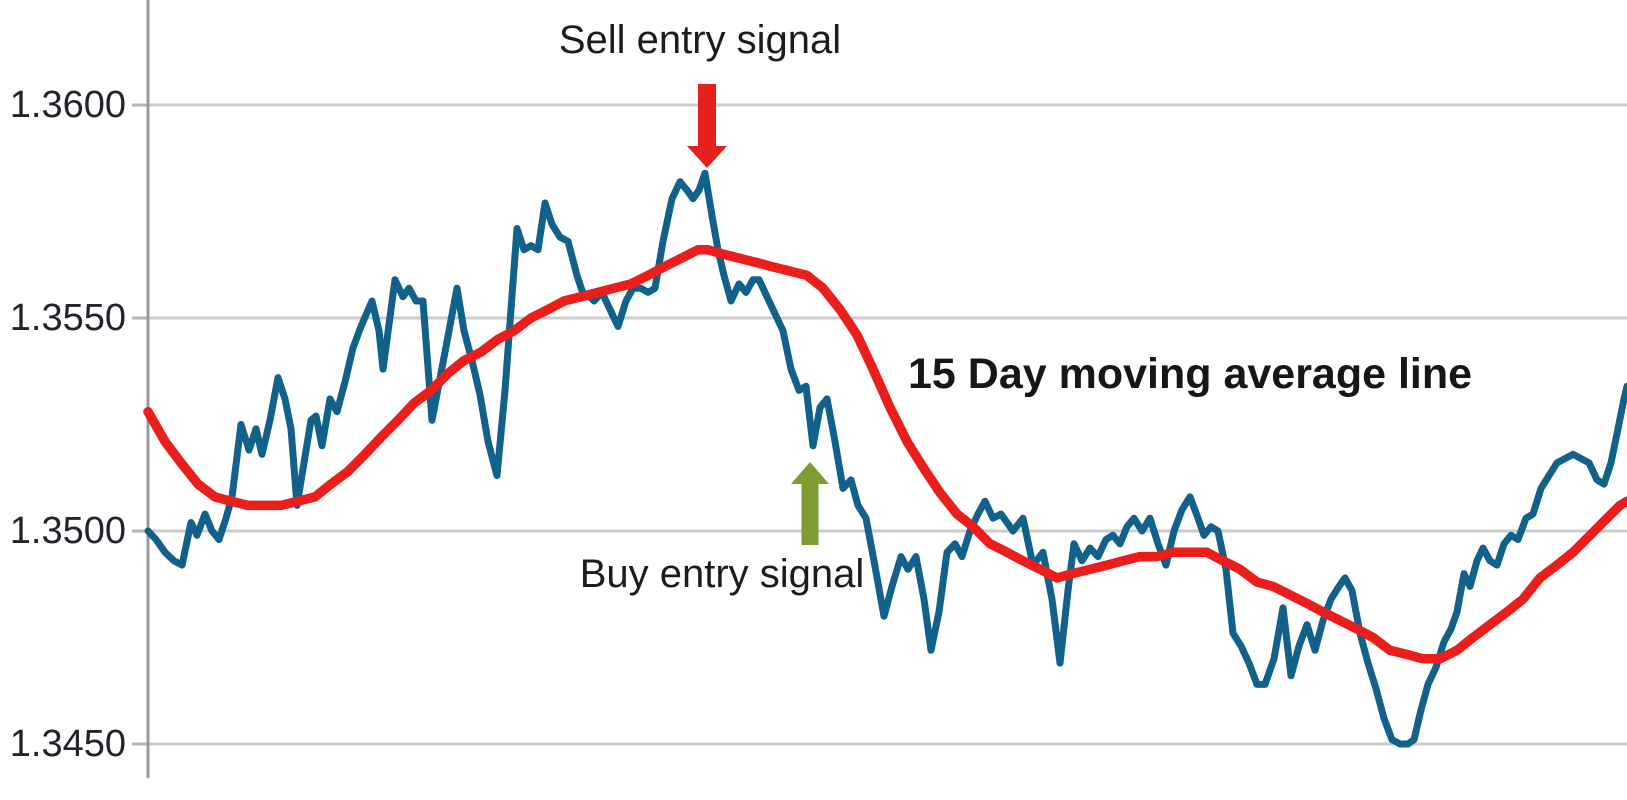 This screenshot has height=800, width=1627. Describe the element at coordinates (700, 40) in the screenshot. I see `sell-entry-signal-label: Sell entry signal` at that location.